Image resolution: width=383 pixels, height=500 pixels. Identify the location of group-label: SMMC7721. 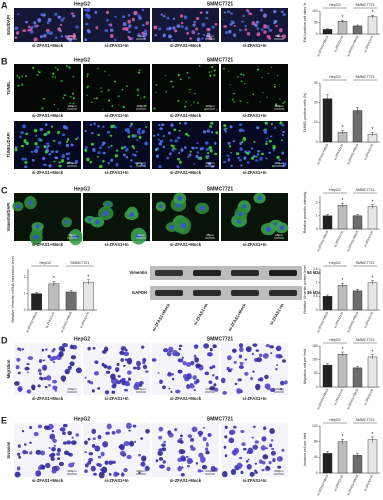
(79, 263).